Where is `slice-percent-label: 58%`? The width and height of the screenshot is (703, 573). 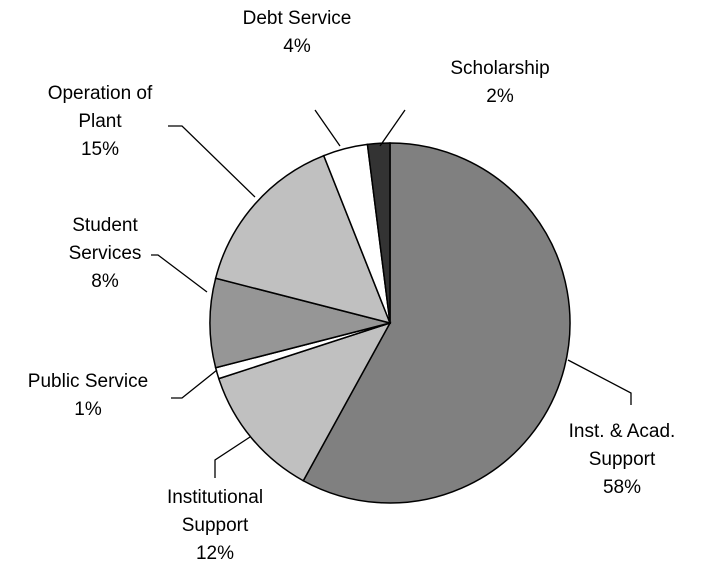 slice-percent-label: 58% is located at coordinates (622, 487).